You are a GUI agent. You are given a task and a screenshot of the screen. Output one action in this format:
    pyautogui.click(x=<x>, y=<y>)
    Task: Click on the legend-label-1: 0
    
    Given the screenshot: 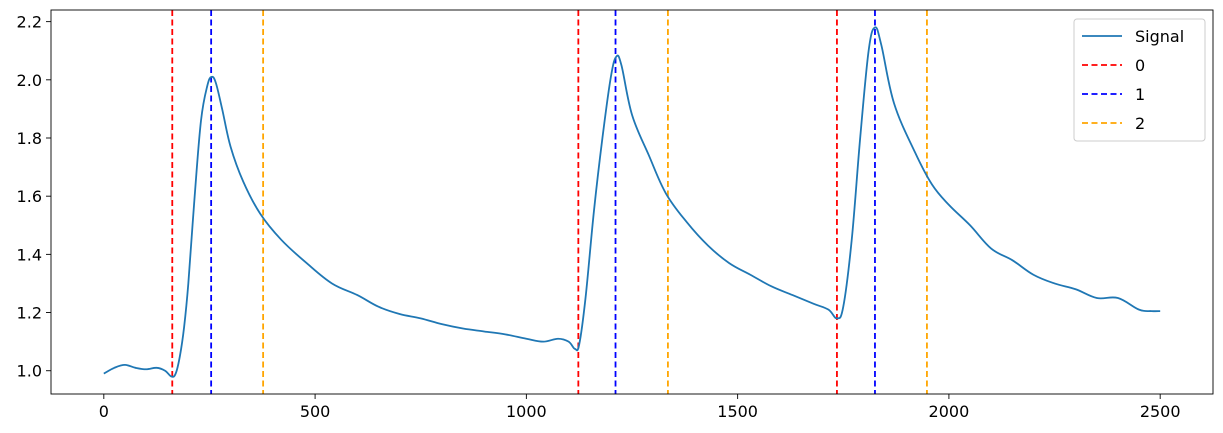 What is the action you would take?
    pyautogui.click(x=1140, y=65)
    